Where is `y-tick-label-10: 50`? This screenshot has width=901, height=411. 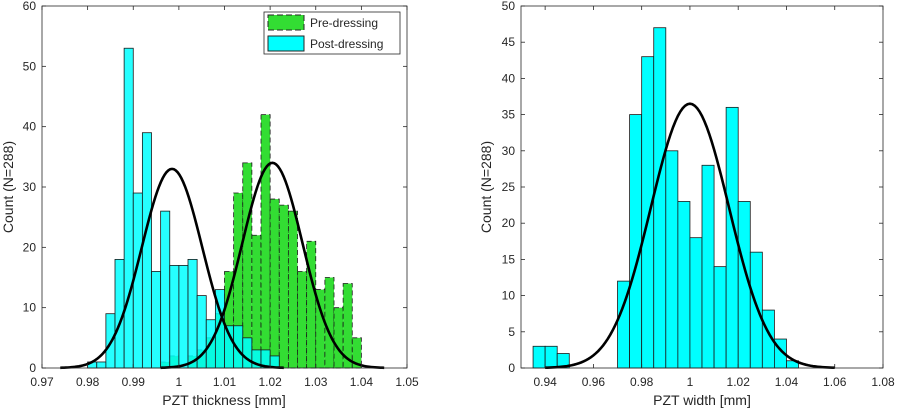
y-tick-label-10: 50 is located at coordinates (509, 6).